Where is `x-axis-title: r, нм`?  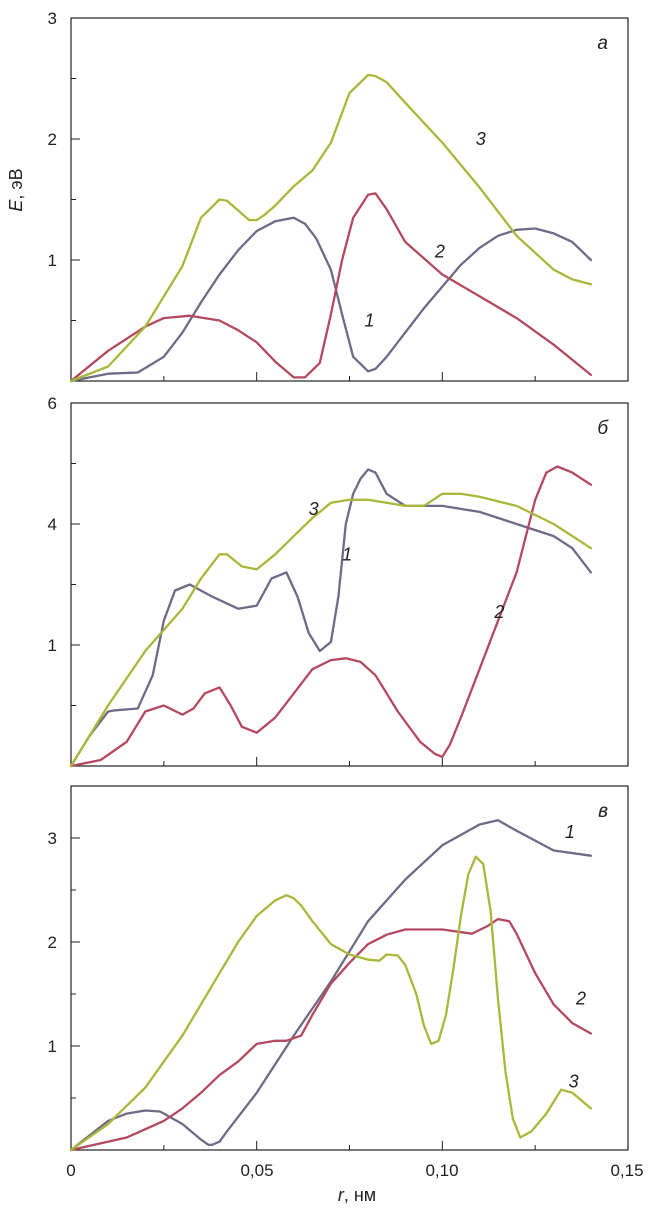 x-axis-title: r, нм is located at coordinates (357, 1195).